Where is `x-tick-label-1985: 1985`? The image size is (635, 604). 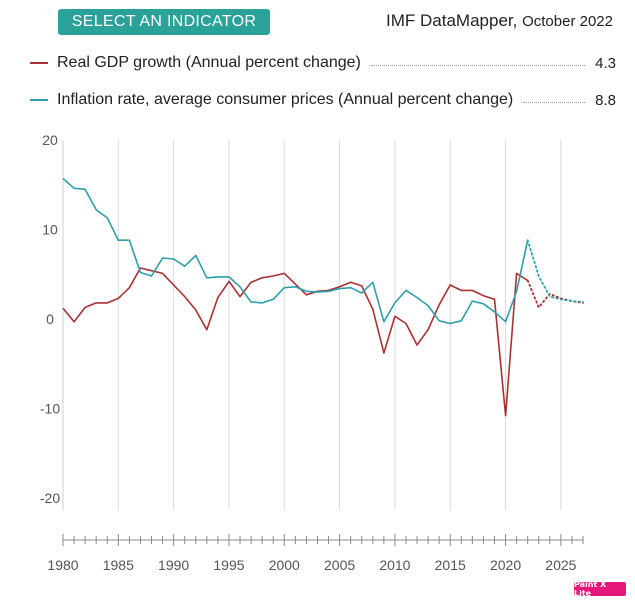 x-tick-label-1985: 1985 is located at coordinates (118, 565).